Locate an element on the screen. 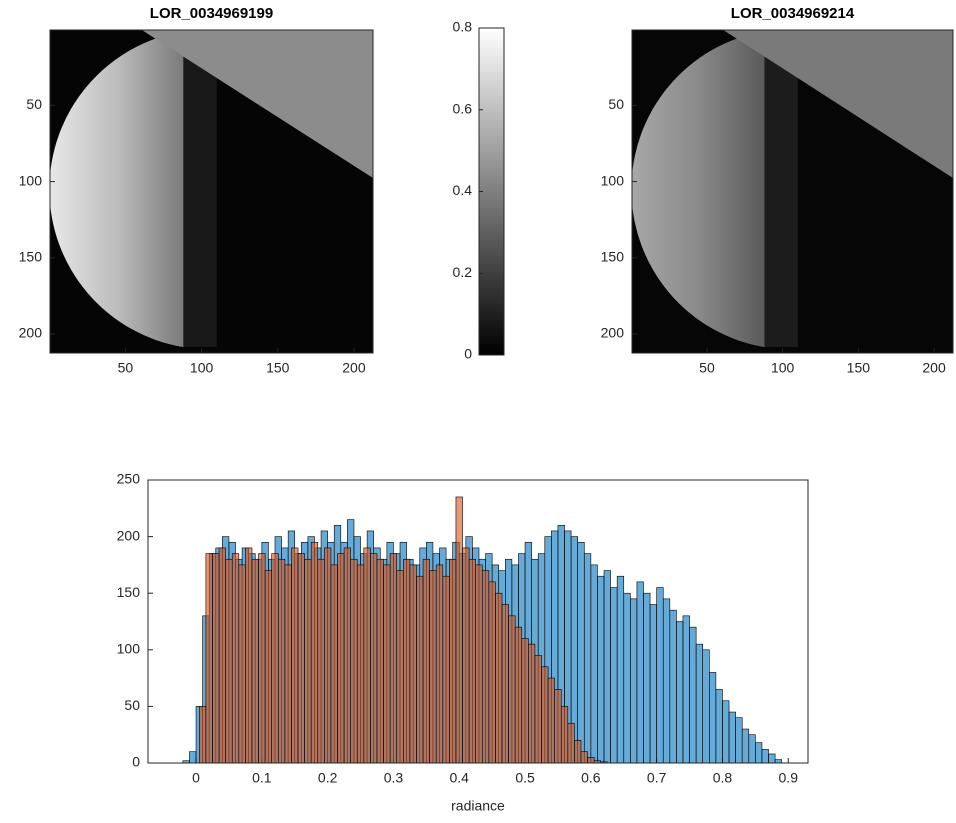 The image size is (956, 823). image-title: LOR_0034969199 is located at coordinates (211, 13).